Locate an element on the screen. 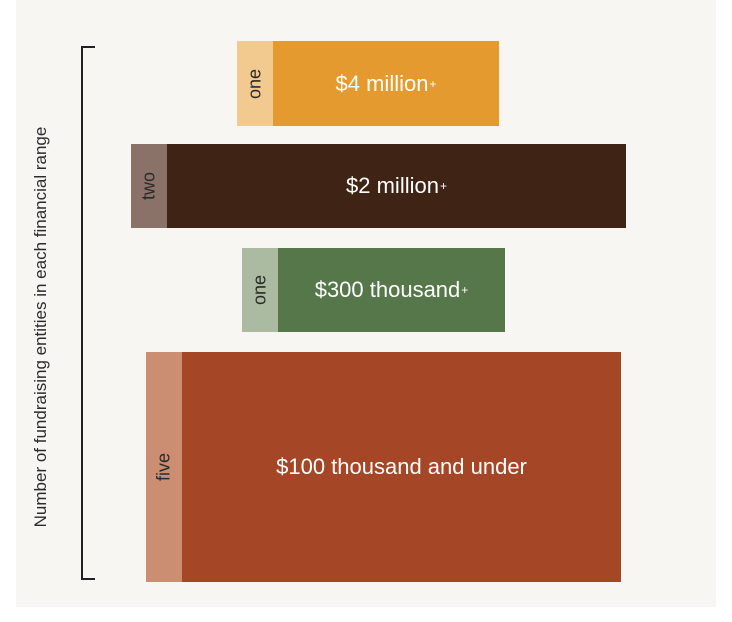  bar-category-box: $4 million+ is located at coordinates (386, 83).